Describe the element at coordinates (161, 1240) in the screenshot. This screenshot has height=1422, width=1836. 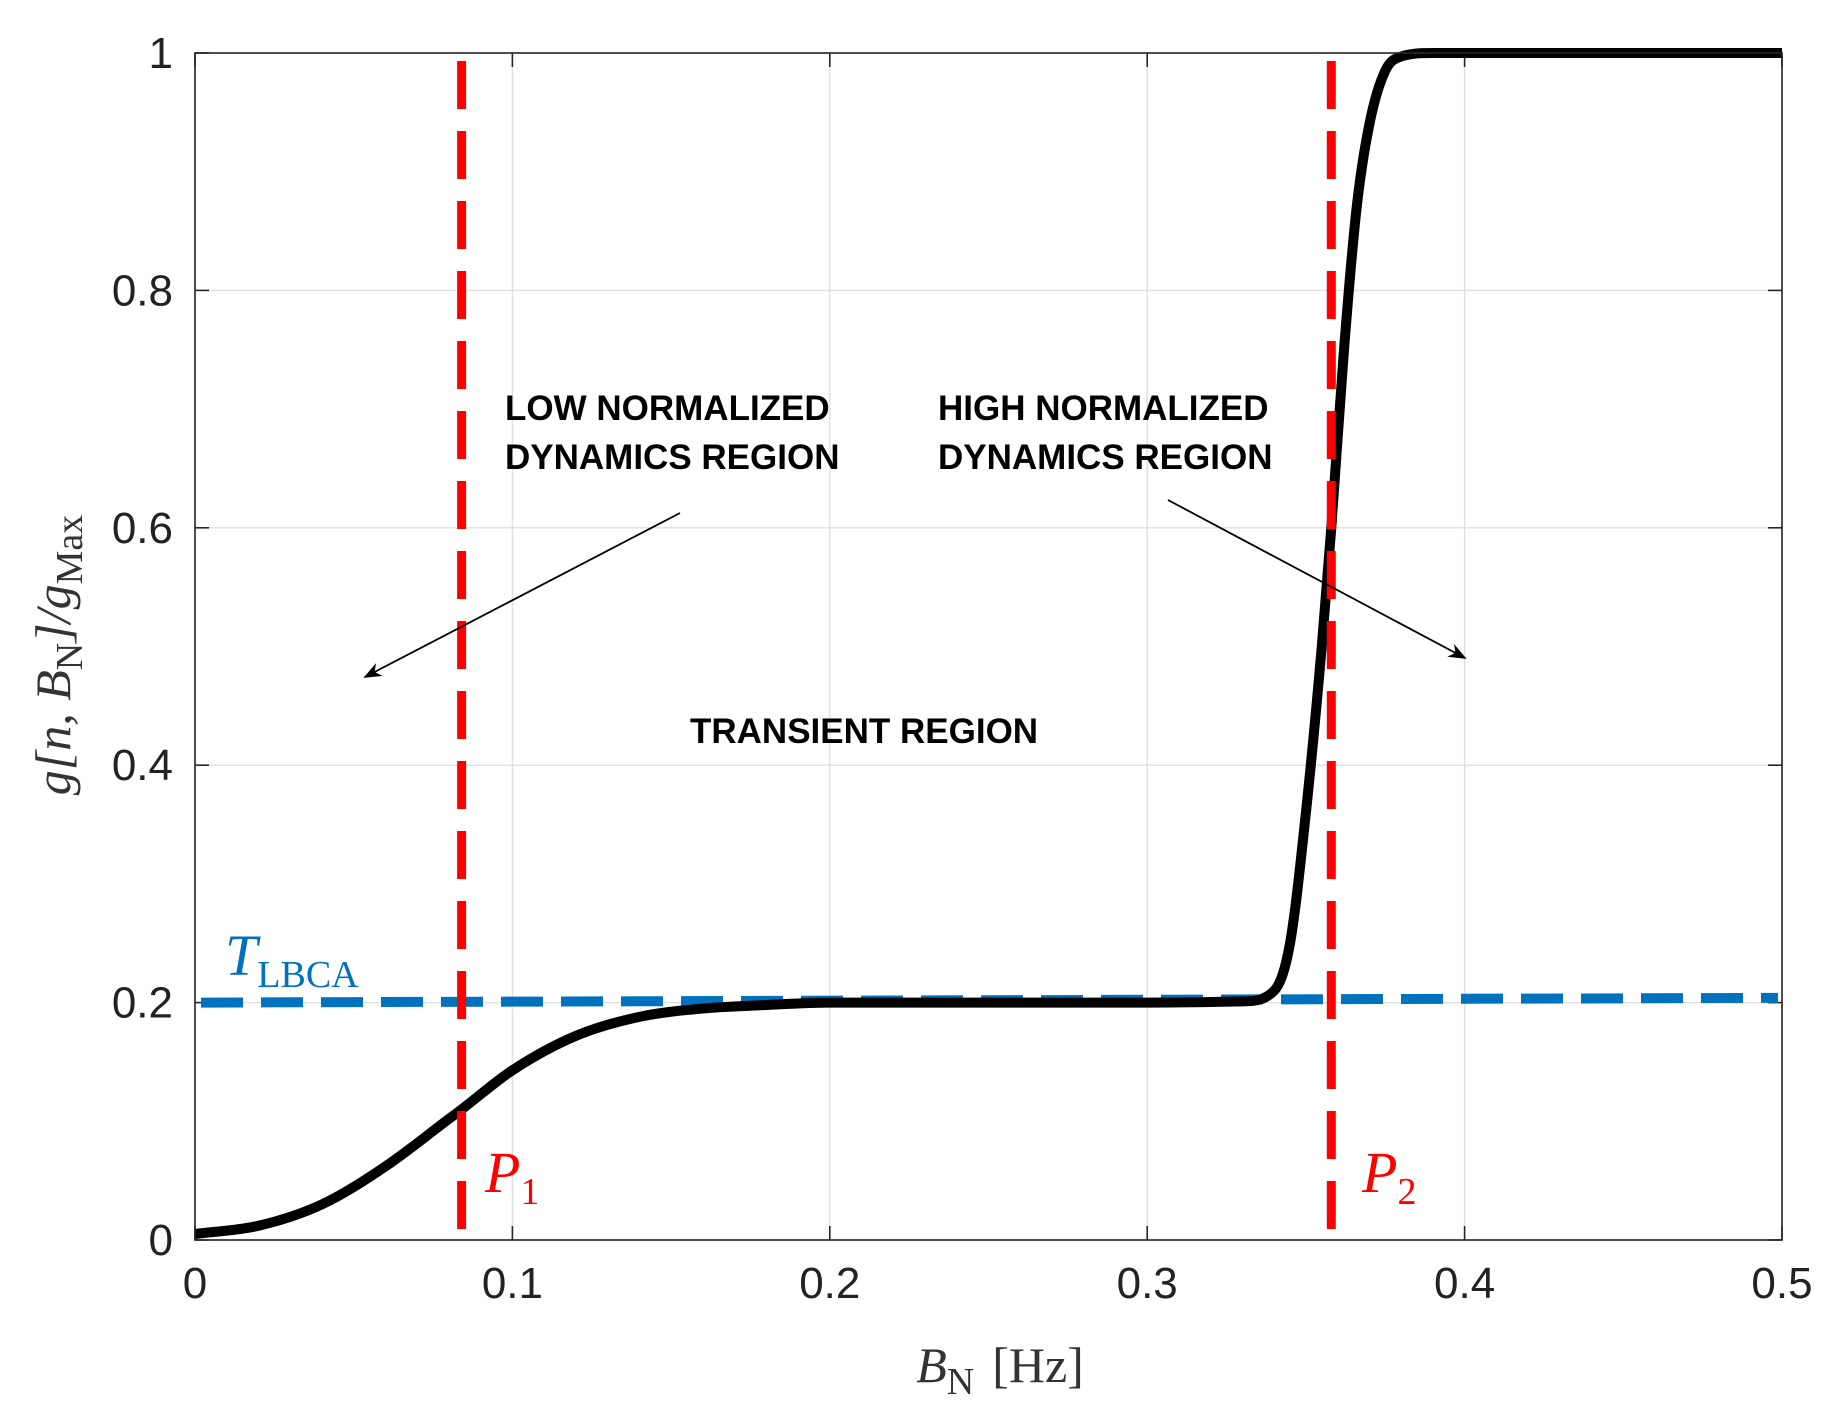
I see `y-tick-label: 0` at that location.